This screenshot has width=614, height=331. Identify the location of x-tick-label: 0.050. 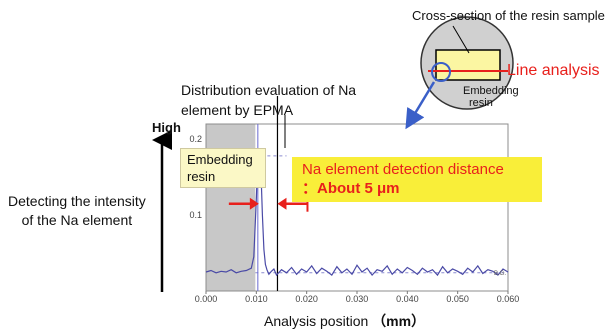
(457, 299).